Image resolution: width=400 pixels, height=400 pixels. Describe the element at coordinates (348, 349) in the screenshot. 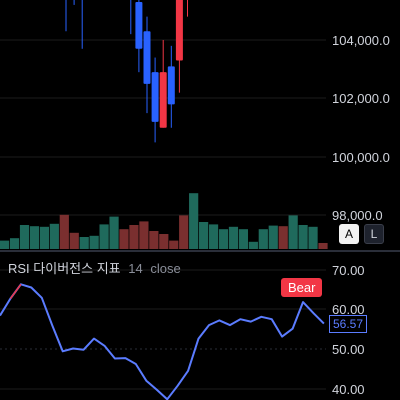

I see `rsi-tick-label: 50.00` at that location.